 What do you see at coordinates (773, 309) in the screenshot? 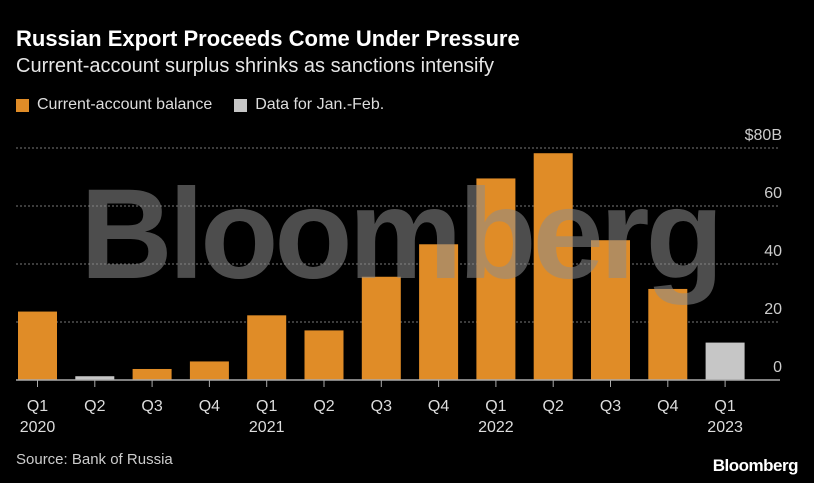
I see `y-tick-label: 20` at bounding box center [773, 309].